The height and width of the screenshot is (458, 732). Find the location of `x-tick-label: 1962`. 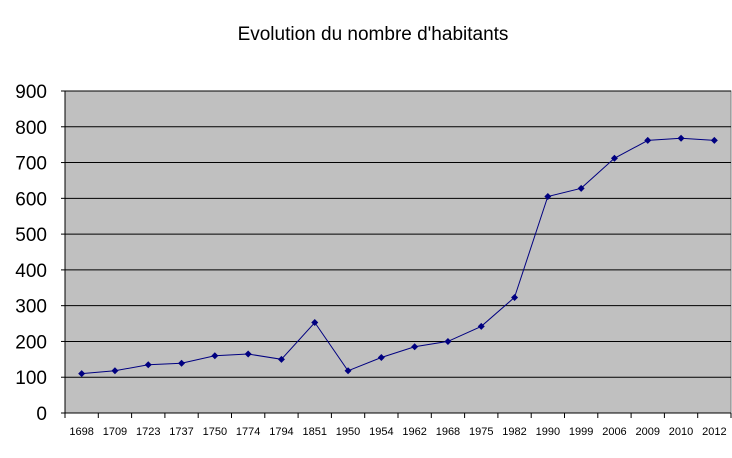

x-tick-label: 1962 is located at coordinates (414, 432).